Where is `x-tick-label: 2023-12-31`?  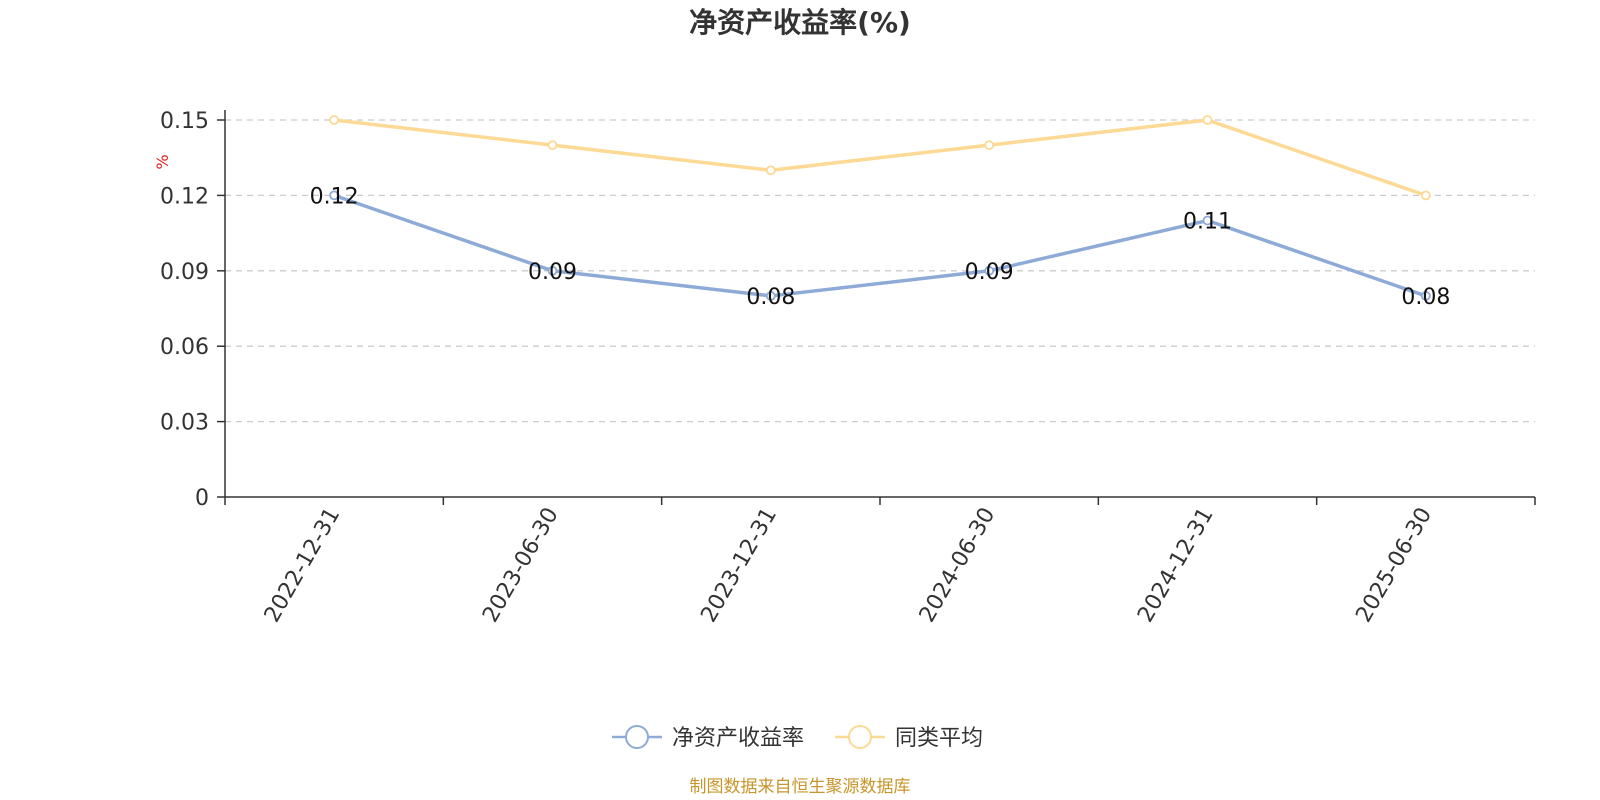
x-tick-label: 2023-12-31 is located at coordinates (739, 565).